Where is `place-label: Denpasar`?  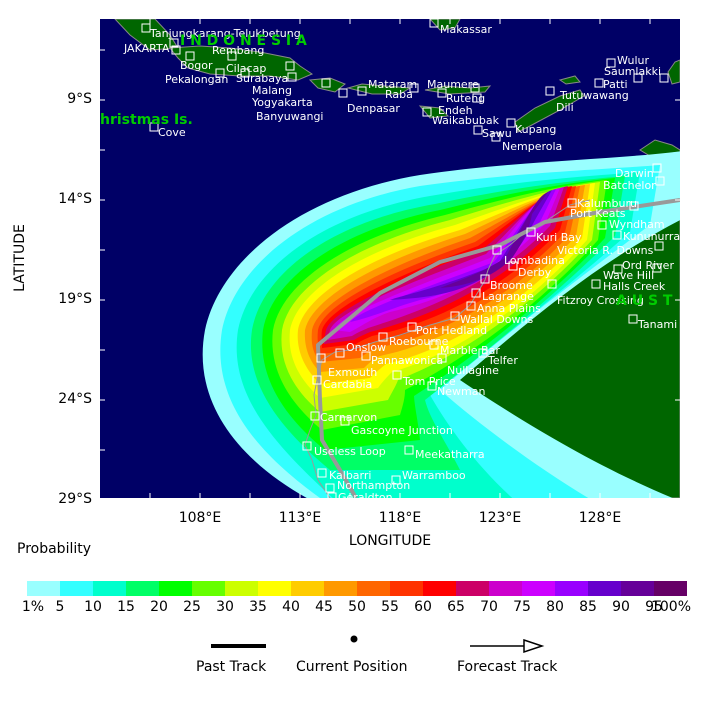 place-label: Denpasar is located at coordinates (373, 108).